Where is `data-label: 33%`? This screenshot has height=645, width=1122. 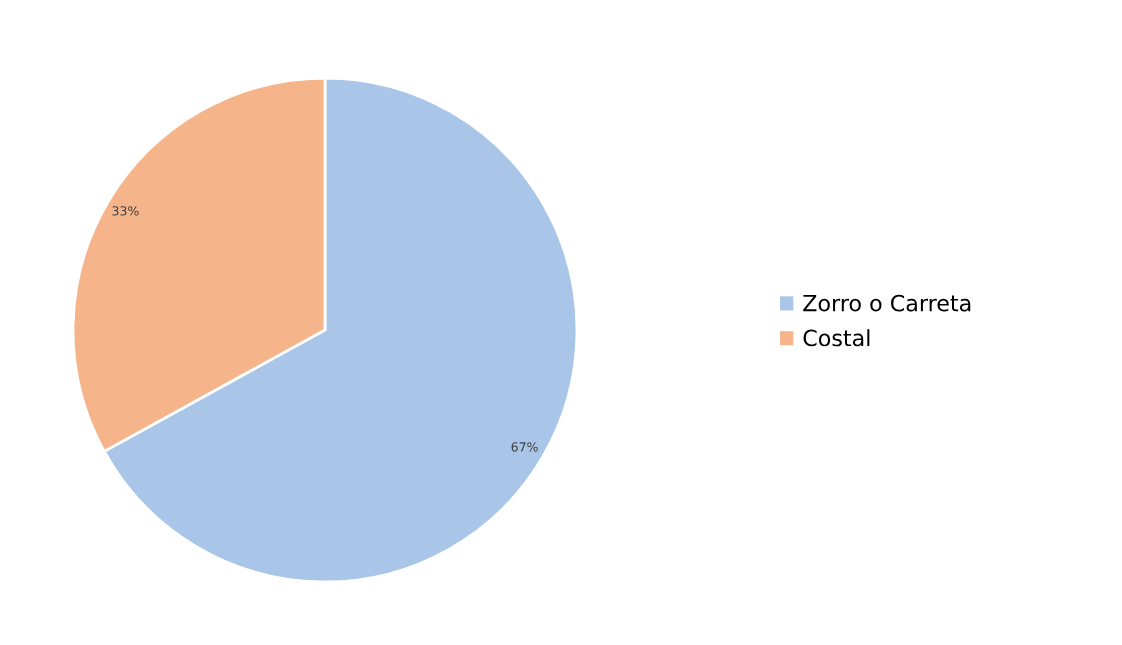 data-label: 33% is located at coordinates (125, 211).